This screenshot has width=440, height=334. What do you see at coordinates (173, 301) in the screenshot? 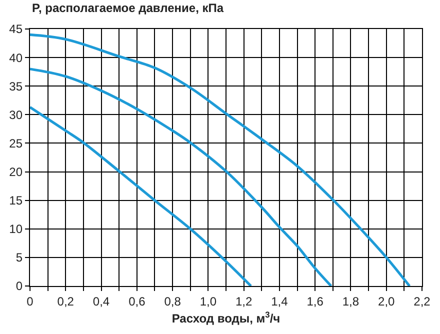
I see `x-tick-label: 0,8` at bounding box center [173, 301].